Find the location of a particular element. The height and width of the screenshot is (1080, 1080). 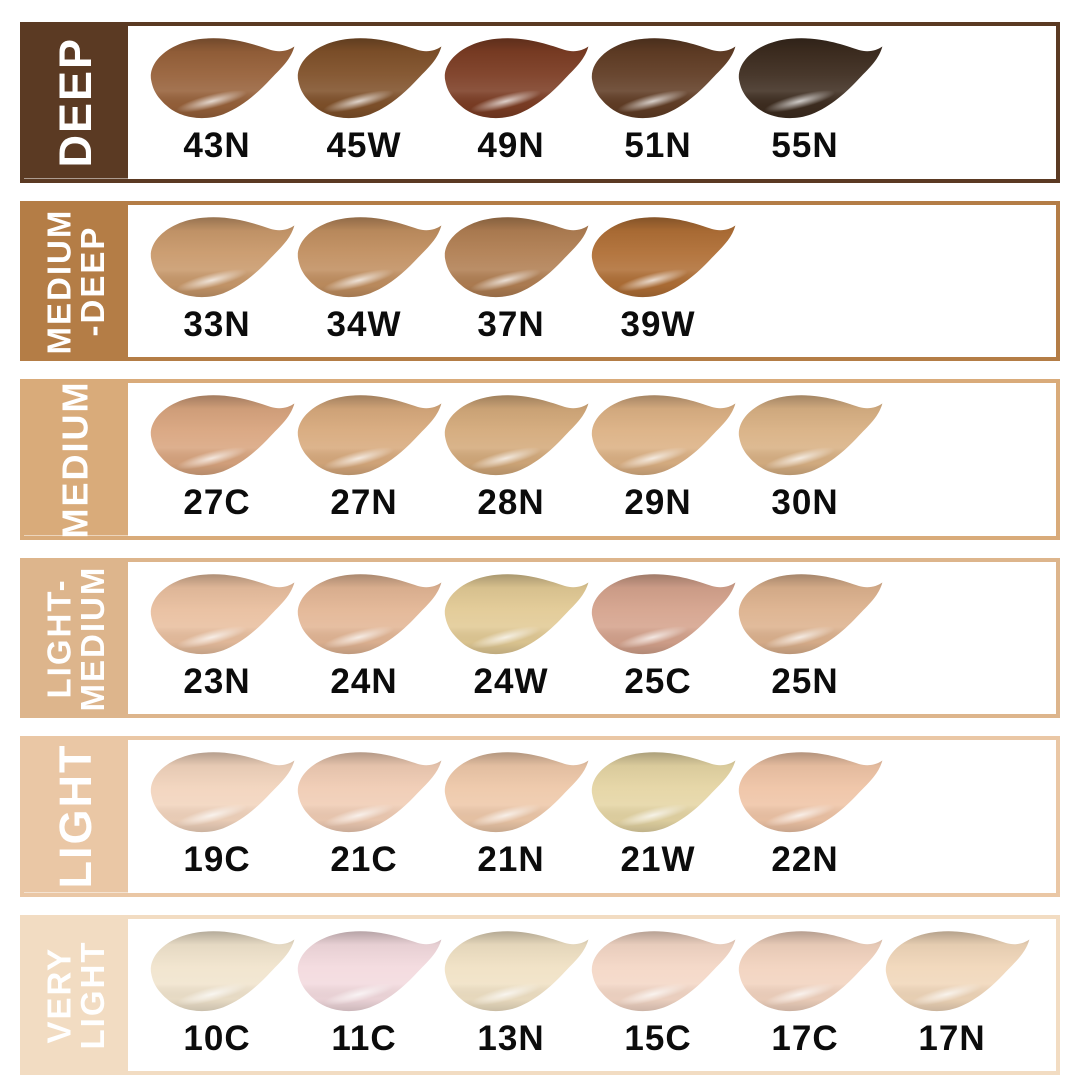

shade-code-label: 23N is located at coordinates (217, 681).